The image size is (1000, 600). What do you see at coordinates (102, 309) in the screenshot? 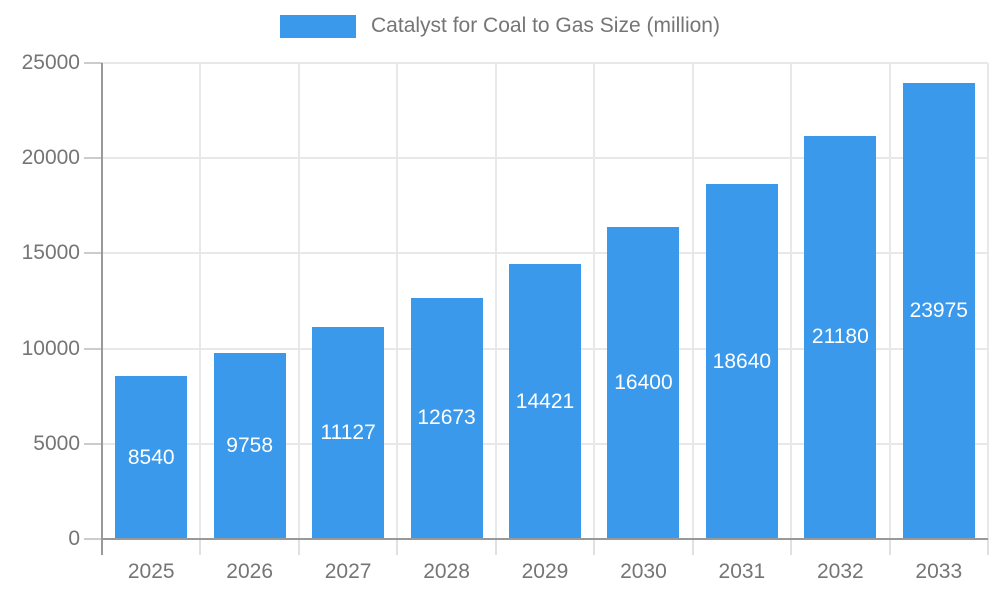
I see `y-axis-line` at bounding box center [102, 309].